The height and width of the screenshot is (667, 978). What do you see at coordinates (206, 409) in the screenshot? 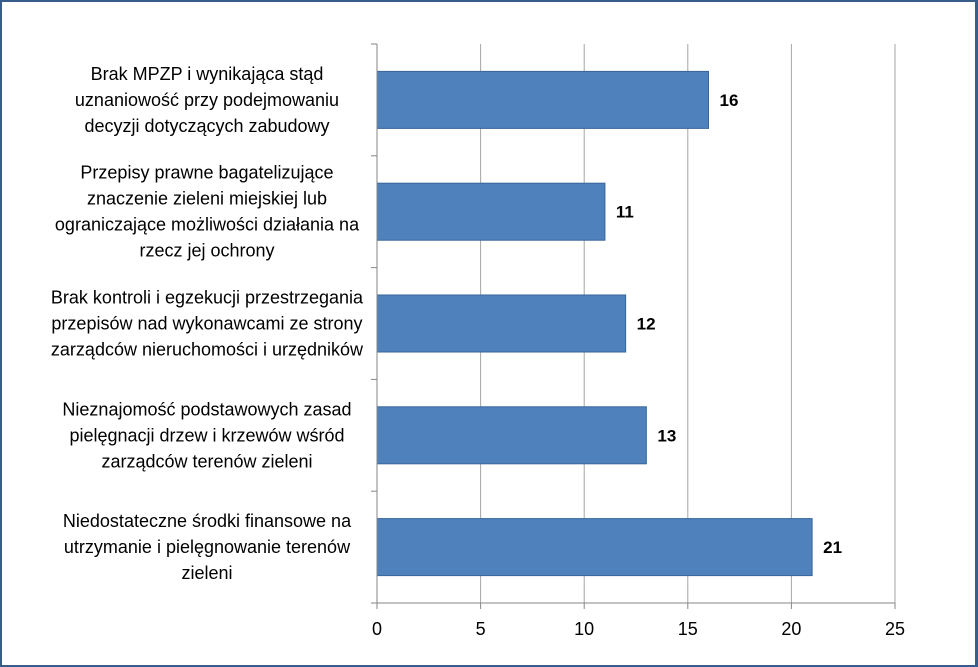
I see `category-label-line: Nieznajomość podstawowych zasad` at bounding box center [206, 409].